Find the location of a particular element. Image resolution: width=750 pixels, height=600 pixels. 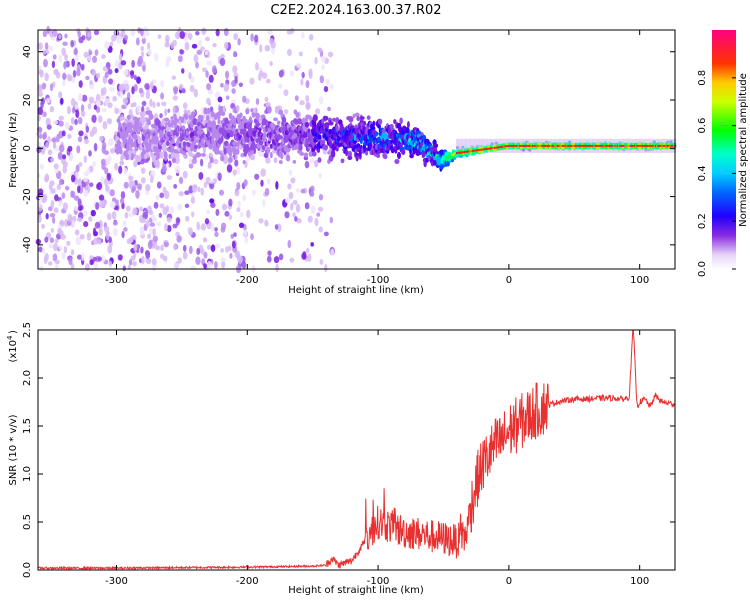

spectrogram-xlabel: Height of straight line (km) is located at coordinates (356, 290).